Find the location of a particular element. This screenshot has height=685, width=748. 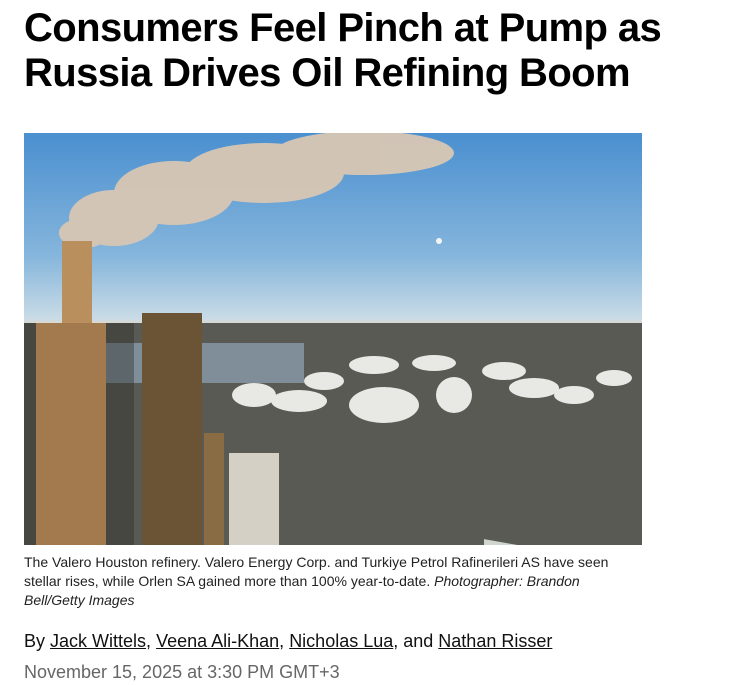

author-link: Nathan Risser is located at coordinates (495, 641).